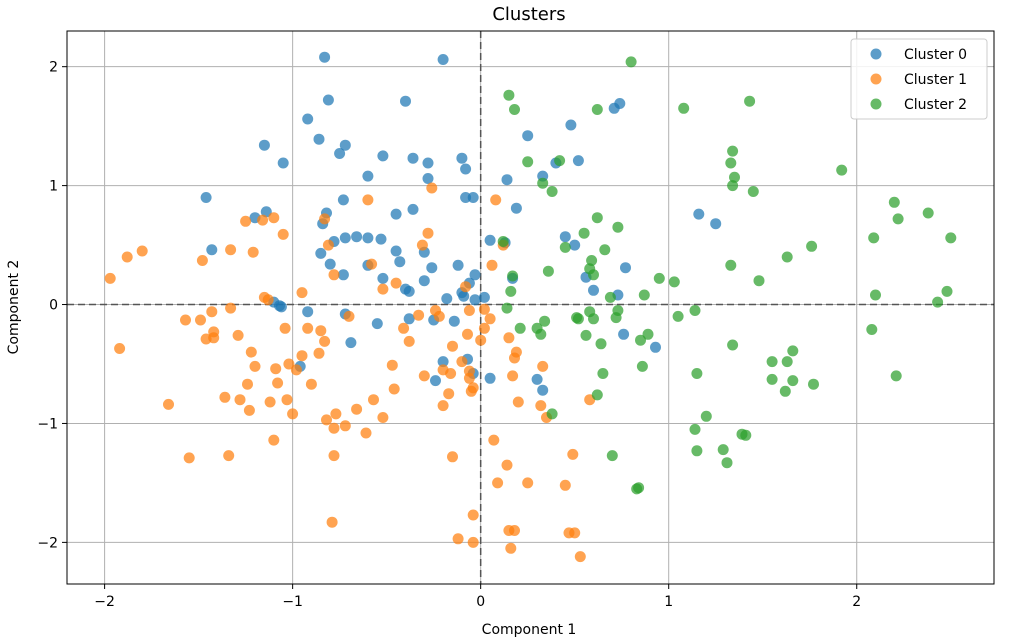 Image resolution: width=1024 pixels, height=642 pixels. I want to click on chart-title: Clusters, so click(528, 14).